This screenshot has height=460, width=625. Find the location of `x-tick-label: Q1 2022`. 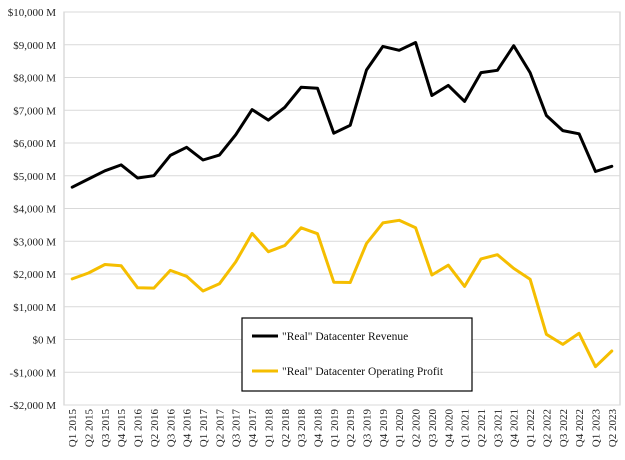

x-tick-label: Q1 2022 is located at coordinates (531, 428).